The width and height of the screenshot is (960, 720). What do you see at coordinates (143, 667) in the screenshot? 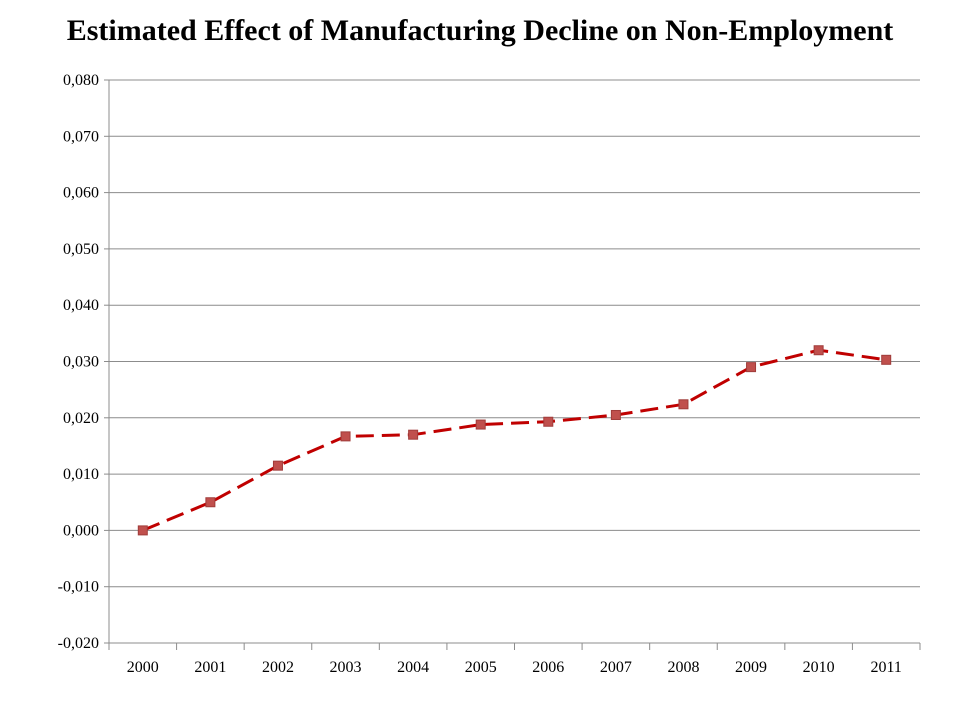
I see `x-tick-label: 2000` at bounding box center [143, 667].